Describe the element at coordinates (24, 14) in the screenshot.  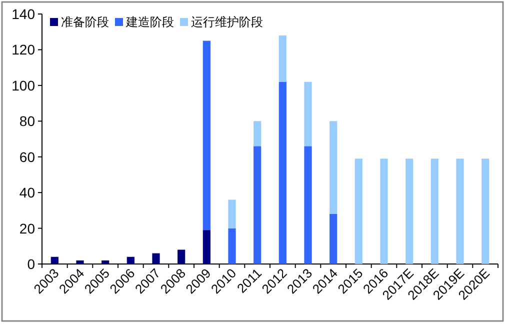
I see `y-tick-label: 140` at that location.